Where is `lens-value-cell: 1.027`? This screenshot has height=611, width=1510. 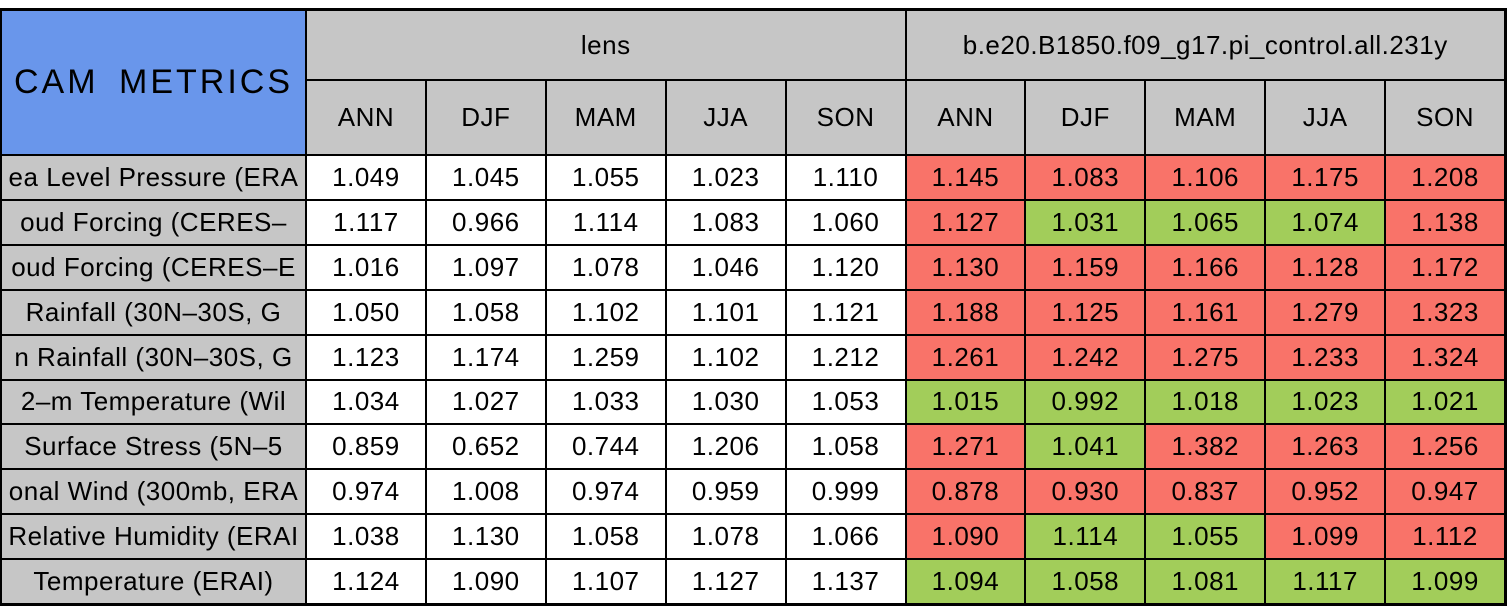
lens-value-cell: 1.027 is located at coordinates (485, 402).